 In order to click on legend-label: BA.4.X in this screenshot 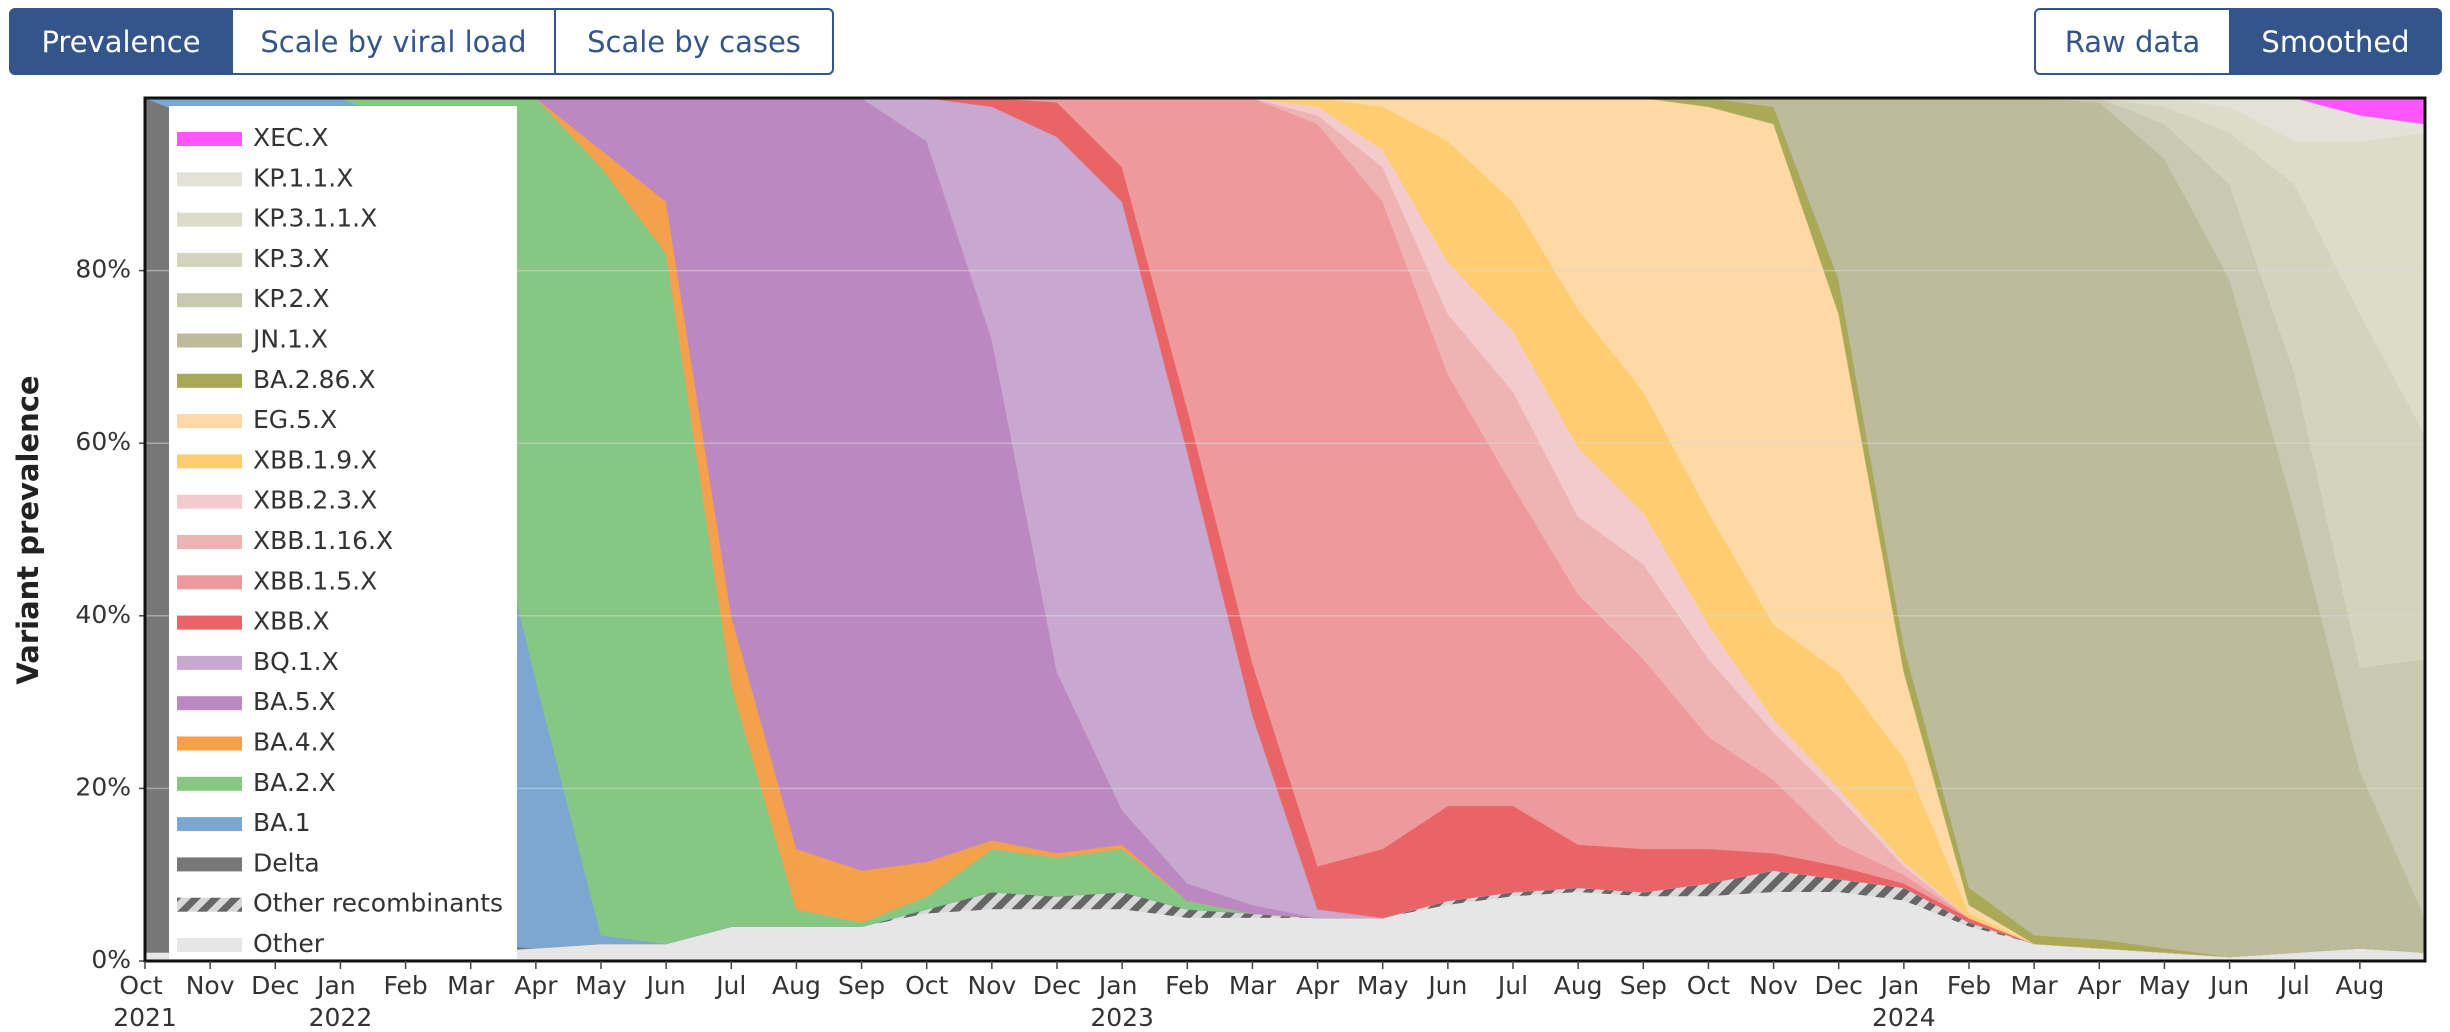, I will do `click(294, 742)`.